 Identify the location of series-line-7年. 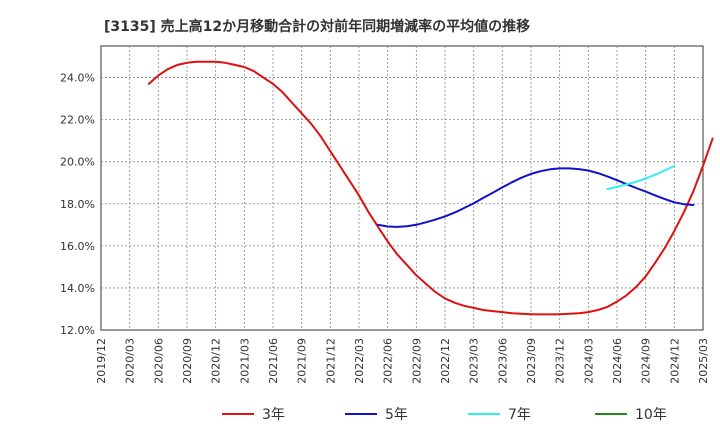
(641, 177).